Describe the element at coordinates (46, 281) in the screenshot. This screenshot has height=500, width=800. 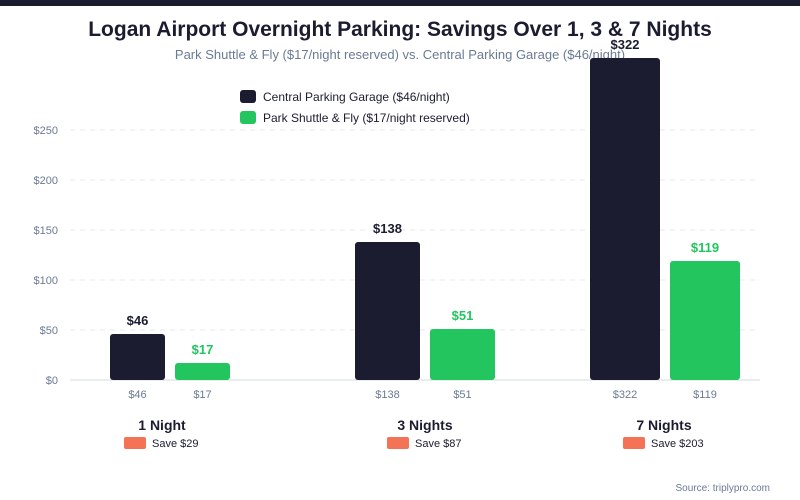
I see `y-tick-label: $100` at that location.